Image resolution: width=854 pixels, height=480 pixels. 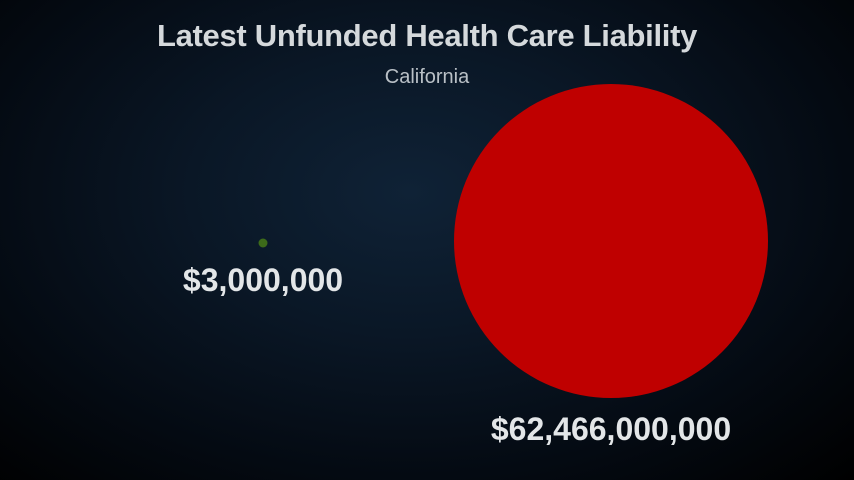 What do you see at coordinates (427, 77) in the screenshot?
I see `chart-subtitle: California` at bounding box center [427, 77].